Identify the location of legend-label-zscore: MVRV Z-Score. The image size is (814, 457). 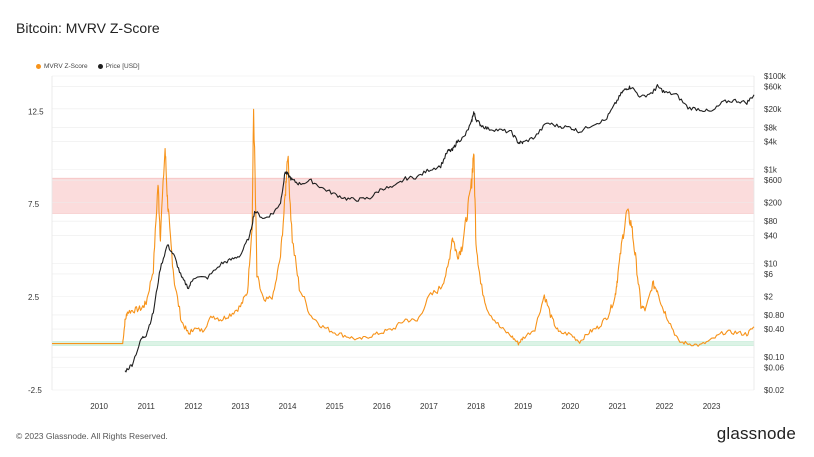
(66, 66).